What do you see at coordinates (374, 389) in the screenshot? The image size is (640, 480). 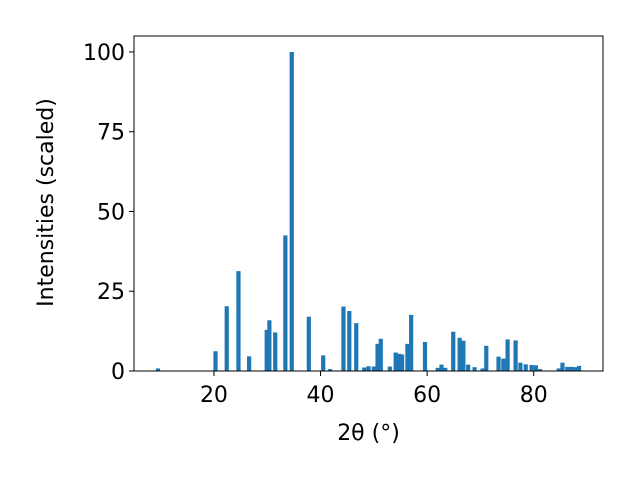 I see `x-axis: 20 40 60 80` at bounding box center [374, 389].